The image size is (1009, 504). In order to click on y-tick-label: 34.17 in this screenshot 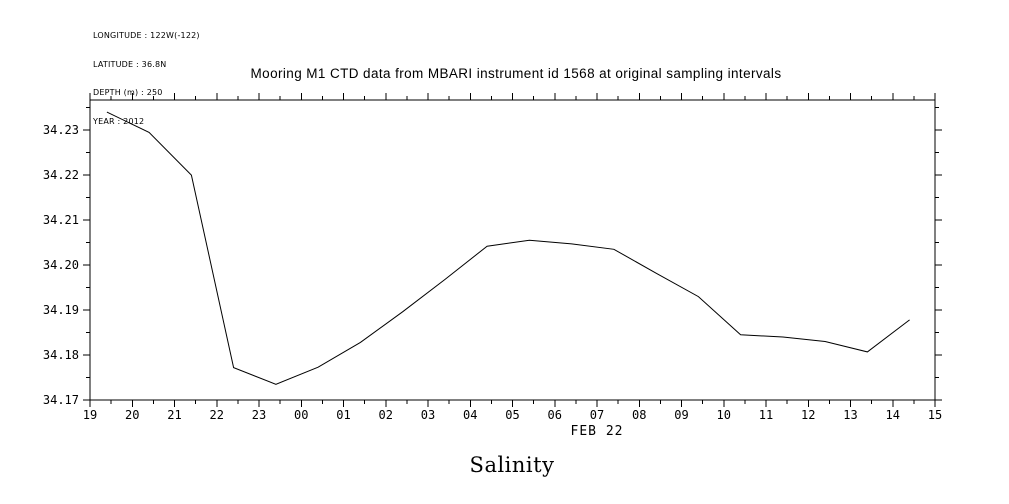, I will do `click(61, 400)`.